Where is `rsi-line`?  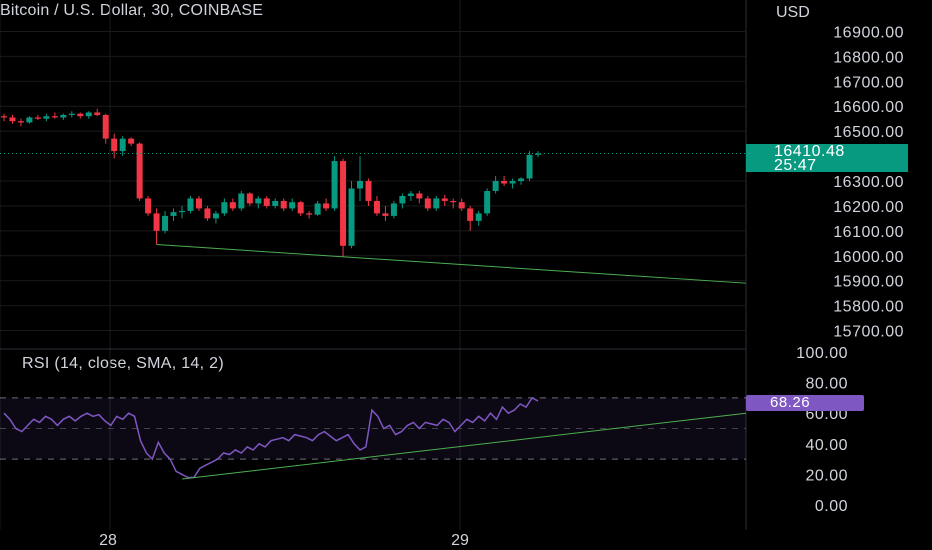
rsi-line is located at coordinates (375, 438).